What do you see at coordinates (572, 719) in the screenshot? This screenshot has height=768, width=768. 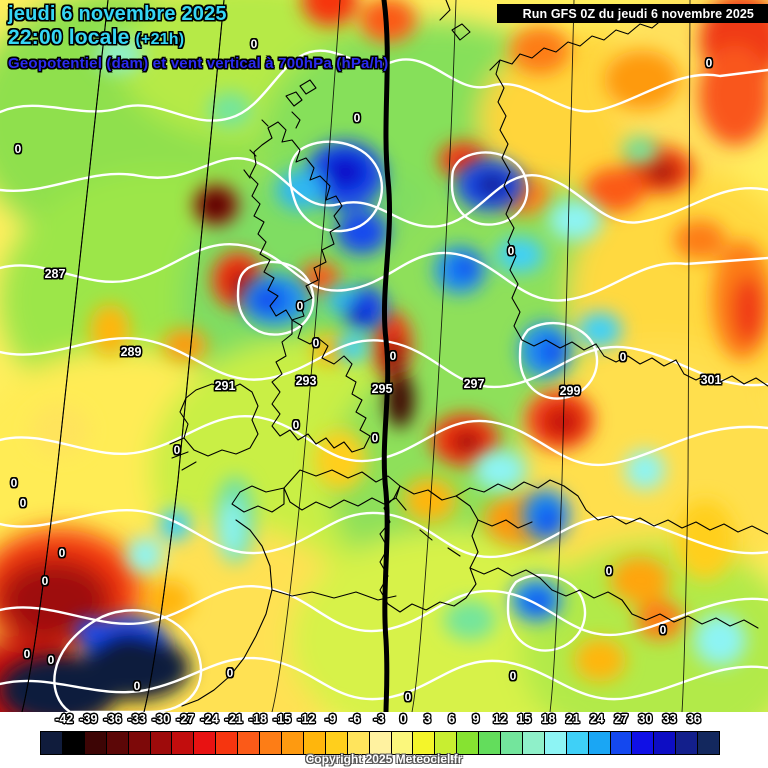 I see `color-scale-tick: 21` at bounding box center [572, 719].